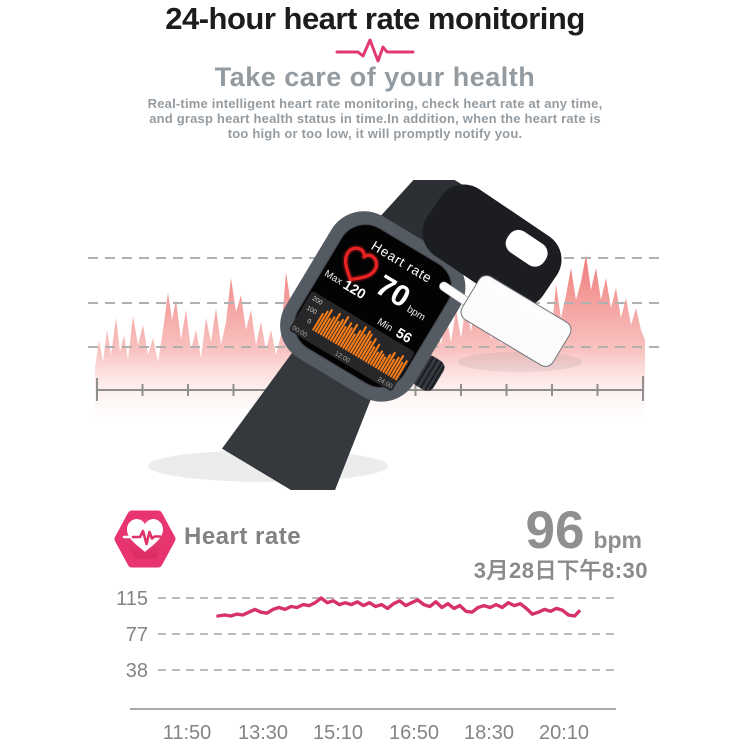 The width and height of the screenshot is (750, 750). What do you see at coordinates (555, 530) in the screenshot?
I see `summary-bpm-value: 96` at bounding box center [555, 530].